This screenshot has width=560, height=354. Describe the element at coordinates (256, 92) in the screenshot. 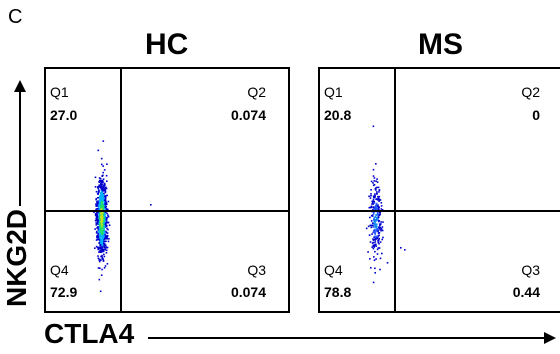

I see `hc-q2-label: Q2` at that location.